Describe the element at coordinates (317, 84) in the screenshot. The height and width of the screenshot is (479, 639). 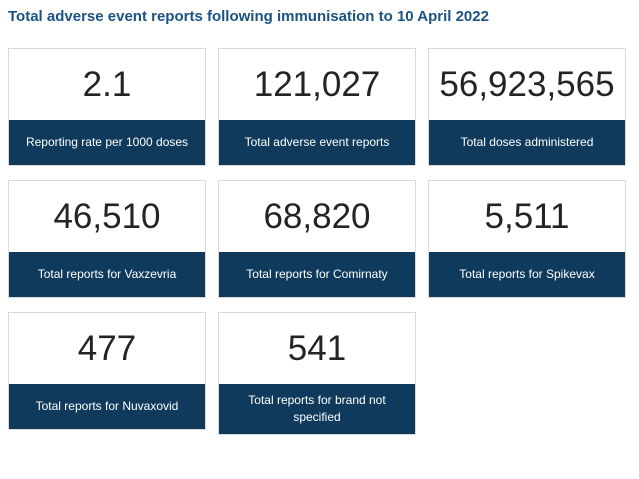
I see `kpi-value: 121,027` at that location.